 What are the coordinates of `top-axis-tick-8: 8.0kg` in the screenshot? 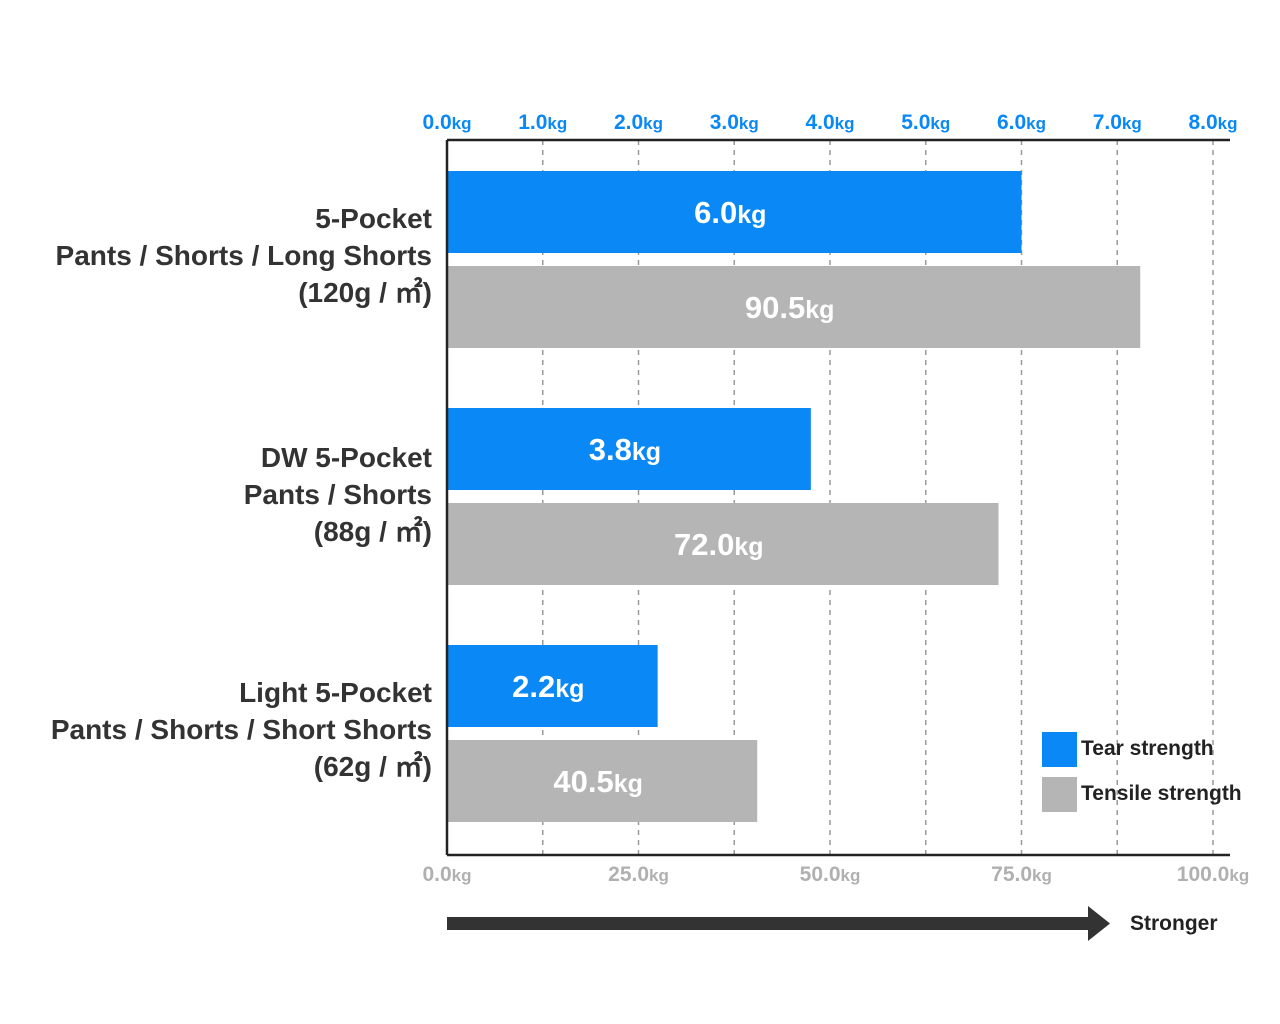 It's located at (1212, 122).